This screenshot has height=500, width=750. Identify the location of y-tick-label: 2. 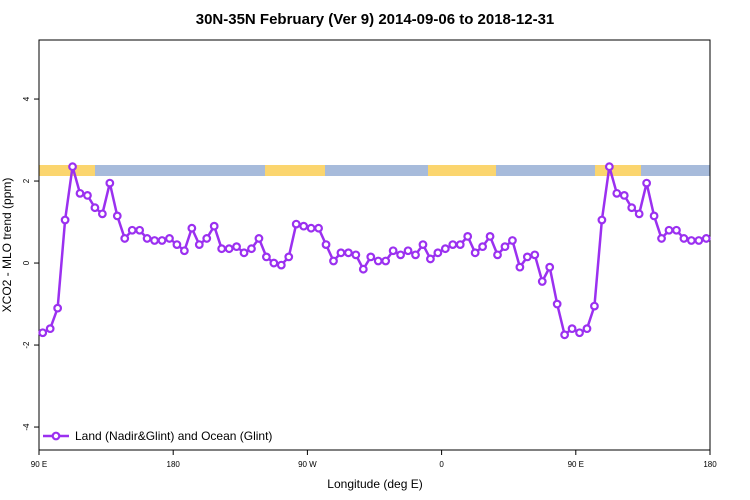
(26, 180).